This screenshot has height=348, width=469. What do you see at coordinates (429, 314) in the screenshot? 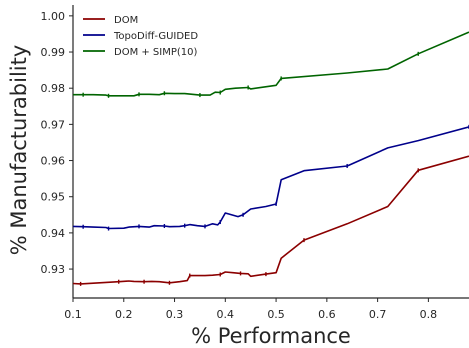
I see `x-tick-label: 0.8` at bounding box center [429, 314].